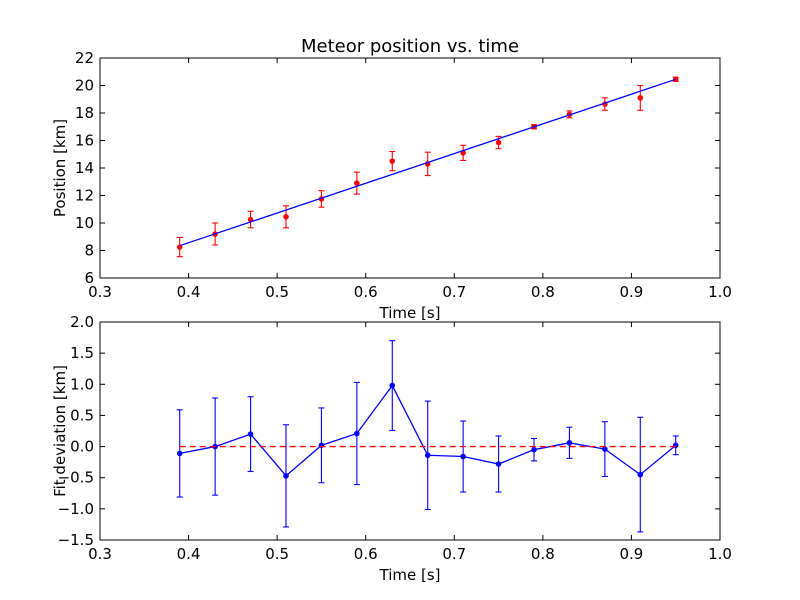 This screenshot has height=600, width=800. I want to click on y-tick-label: 10, so click(84, 223).